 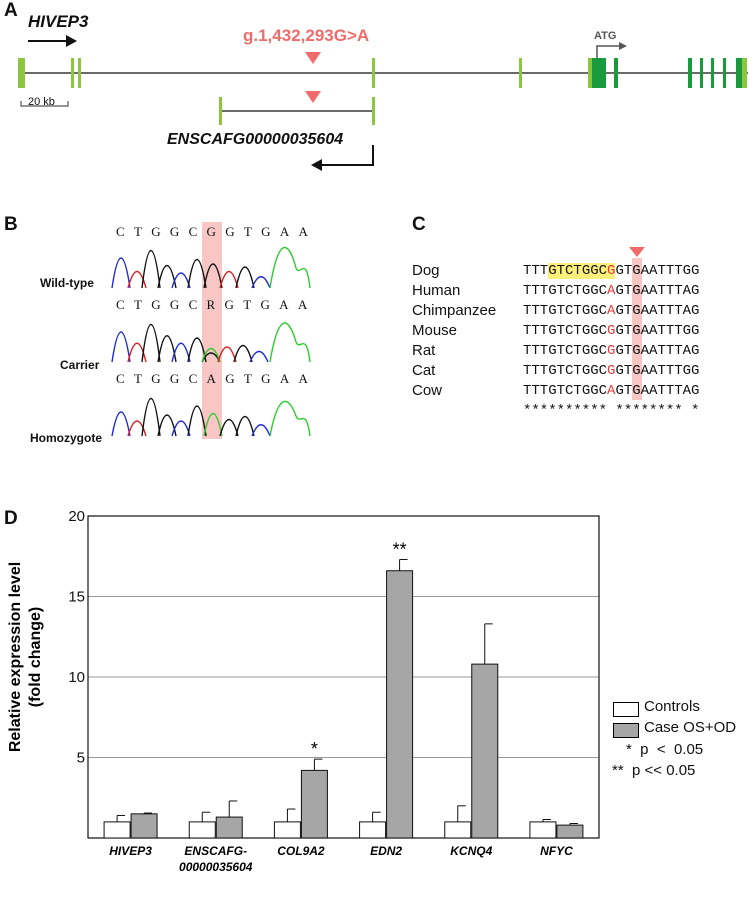 I want to click on trace-label-carrier: Carrier, so click(x=80, y=365).